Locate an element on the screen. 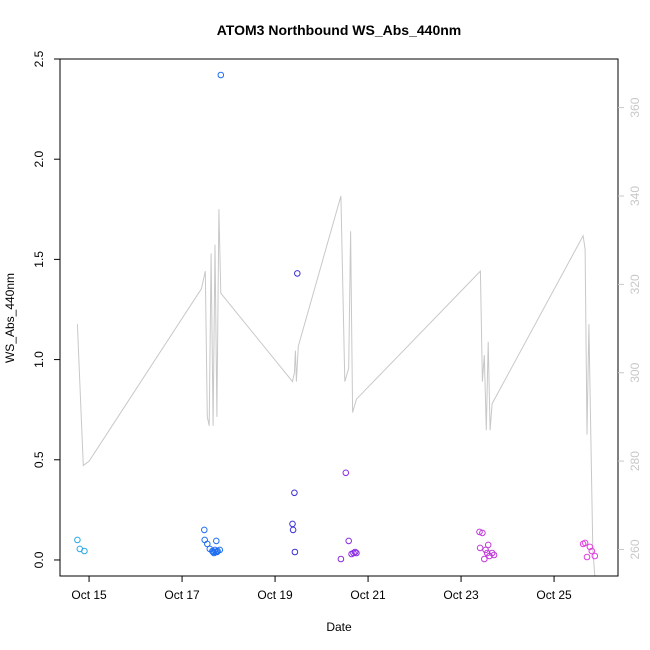 The width and height of the screenshot is (650, 650). x-axis: Oct 15 Oct 17 Oct 19 Oct 21 Oct 23 Oct 25 is located at coordinates (321, 589).